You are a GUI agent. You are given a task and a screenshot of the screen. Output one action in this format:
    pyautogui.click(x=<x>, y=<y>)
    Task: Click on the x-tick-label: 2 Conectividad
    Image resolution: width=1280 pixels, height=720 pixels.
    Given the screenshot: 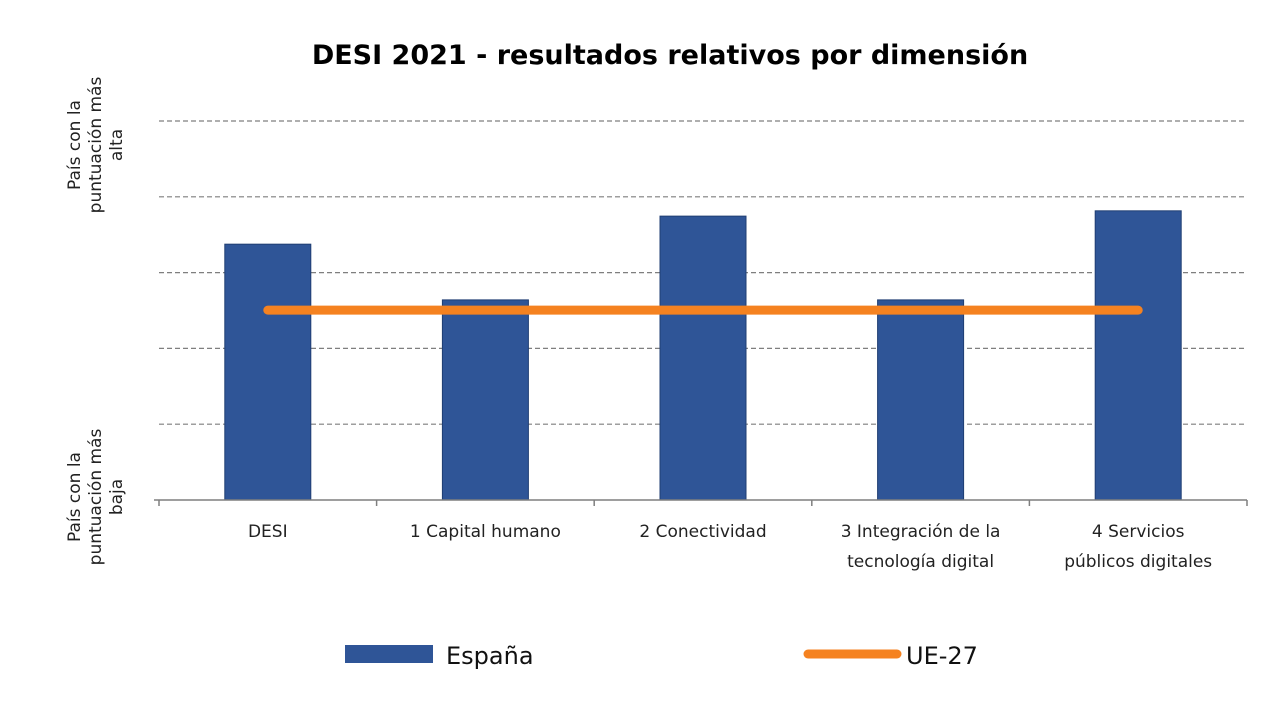 What is the action you would take?
    pyautogui.click(x=702, y=532)
    